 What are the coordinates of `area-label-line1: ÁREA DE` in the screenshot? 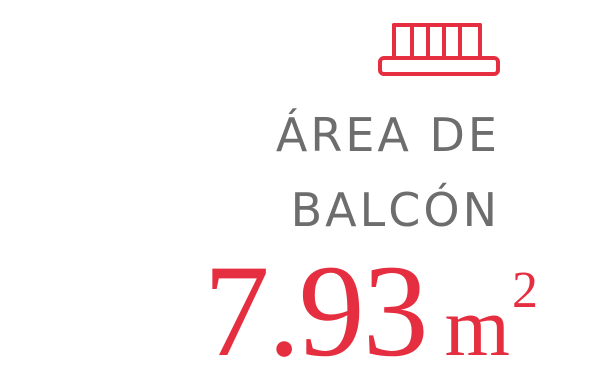 It's located at (387, 135).